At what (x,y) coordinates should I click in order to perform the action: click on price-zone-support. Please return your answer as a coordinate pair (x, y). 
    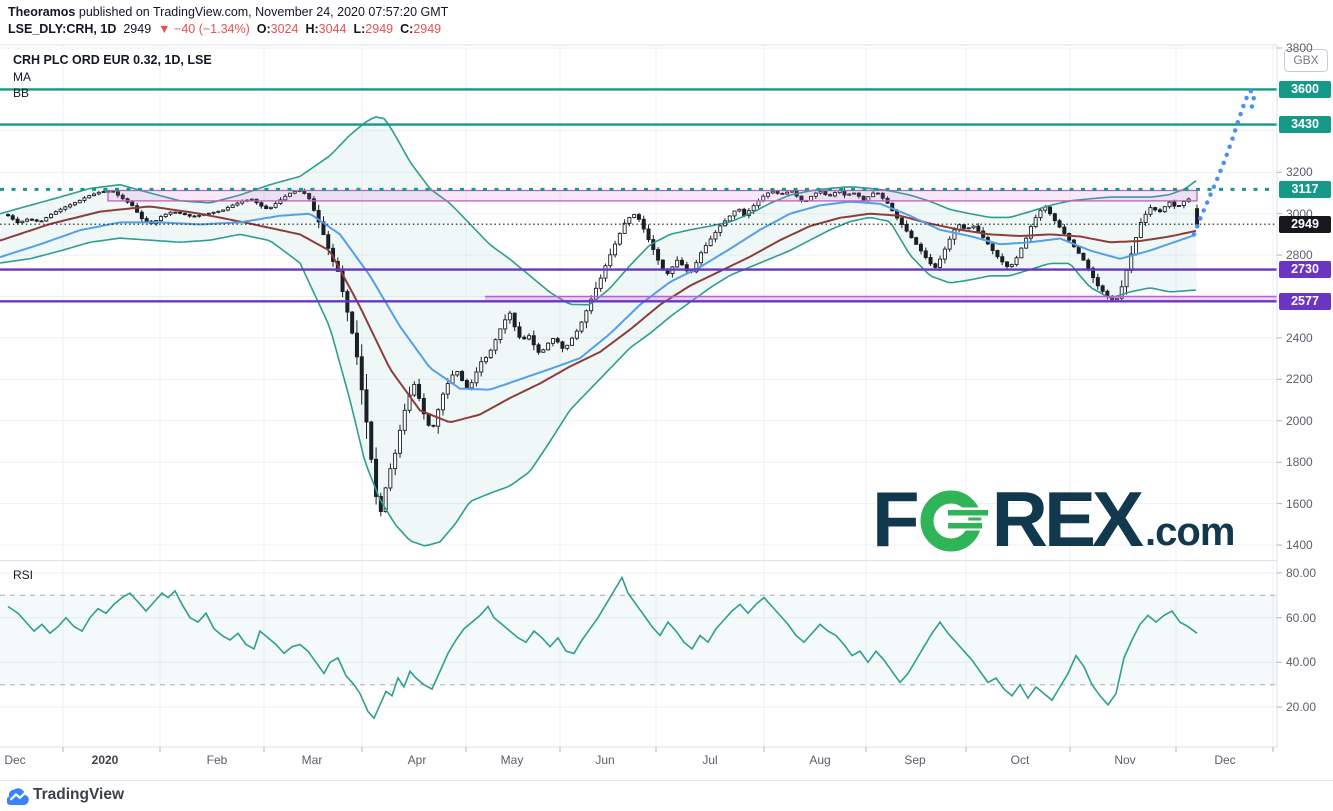
    Looking at the image, I should click on (881, 299).